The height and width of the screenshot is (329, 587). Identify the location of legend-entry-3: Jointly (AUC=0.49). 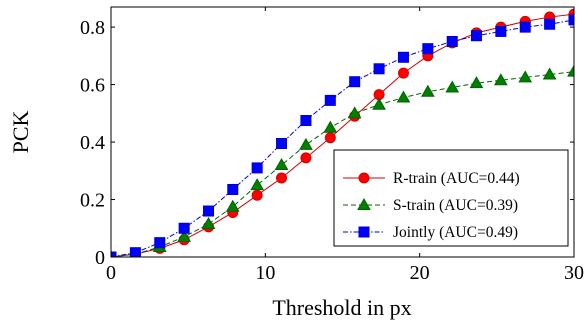
(430, 232).